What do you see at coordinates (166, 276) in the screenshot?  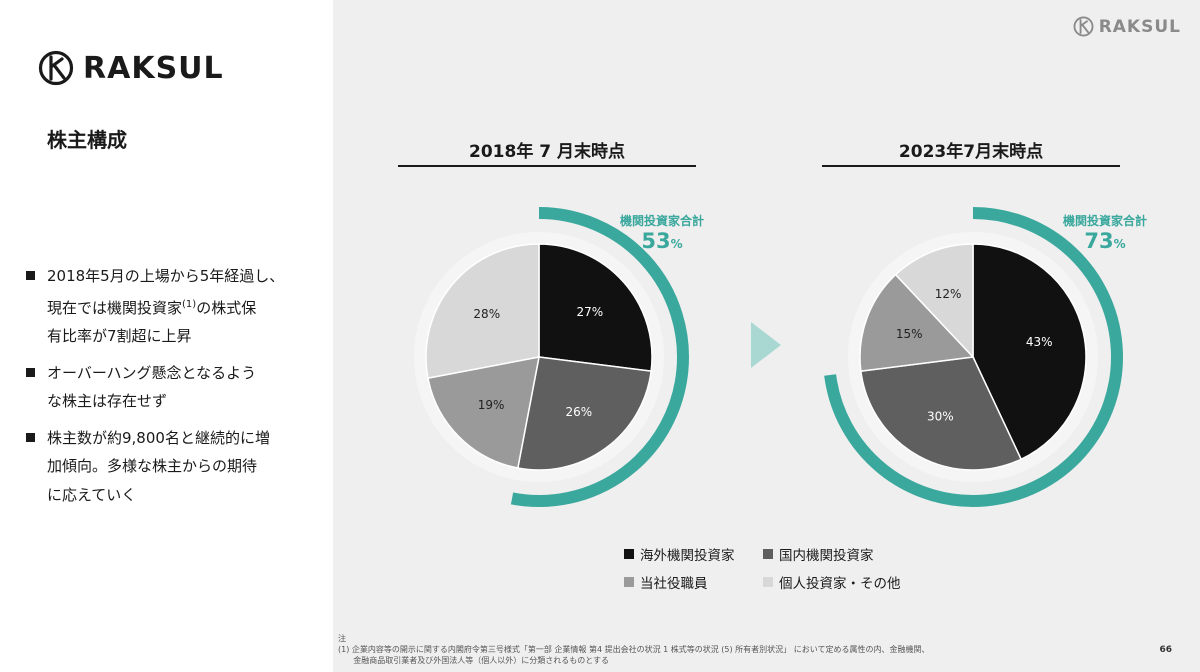 I see `bullet-text: 2018年5月の上場から5年経過し、` at bounding box center [166, 276].